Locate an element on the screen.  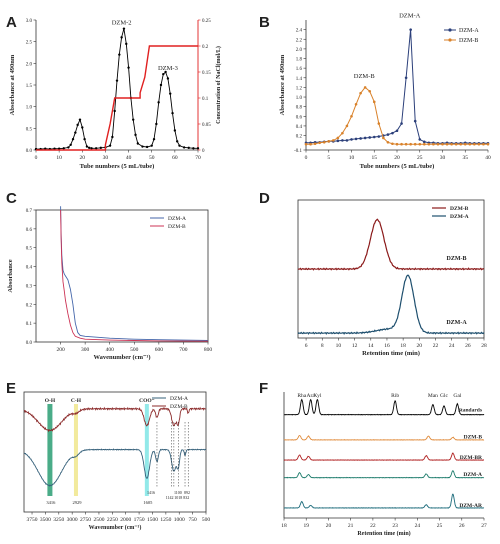
panel-e-band-label: O-H is located at coordinates (50, 401).